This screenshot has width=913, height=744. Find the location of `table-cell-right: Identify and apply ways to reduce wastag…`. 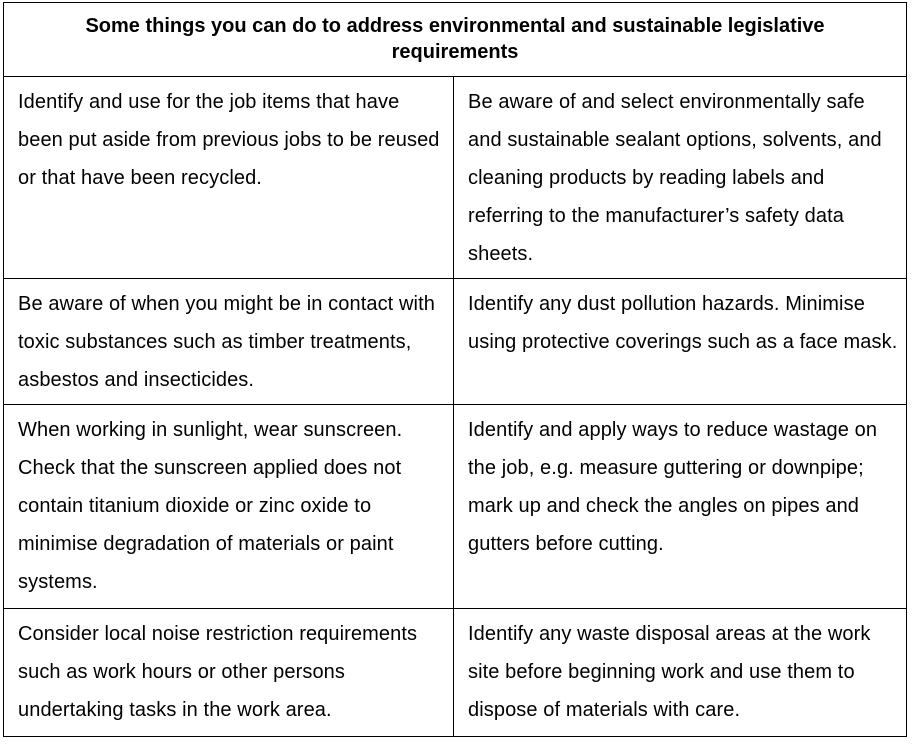

table-cell-right: Identify and apply ways to reduce wastag… is located at coordinates (680, 506).